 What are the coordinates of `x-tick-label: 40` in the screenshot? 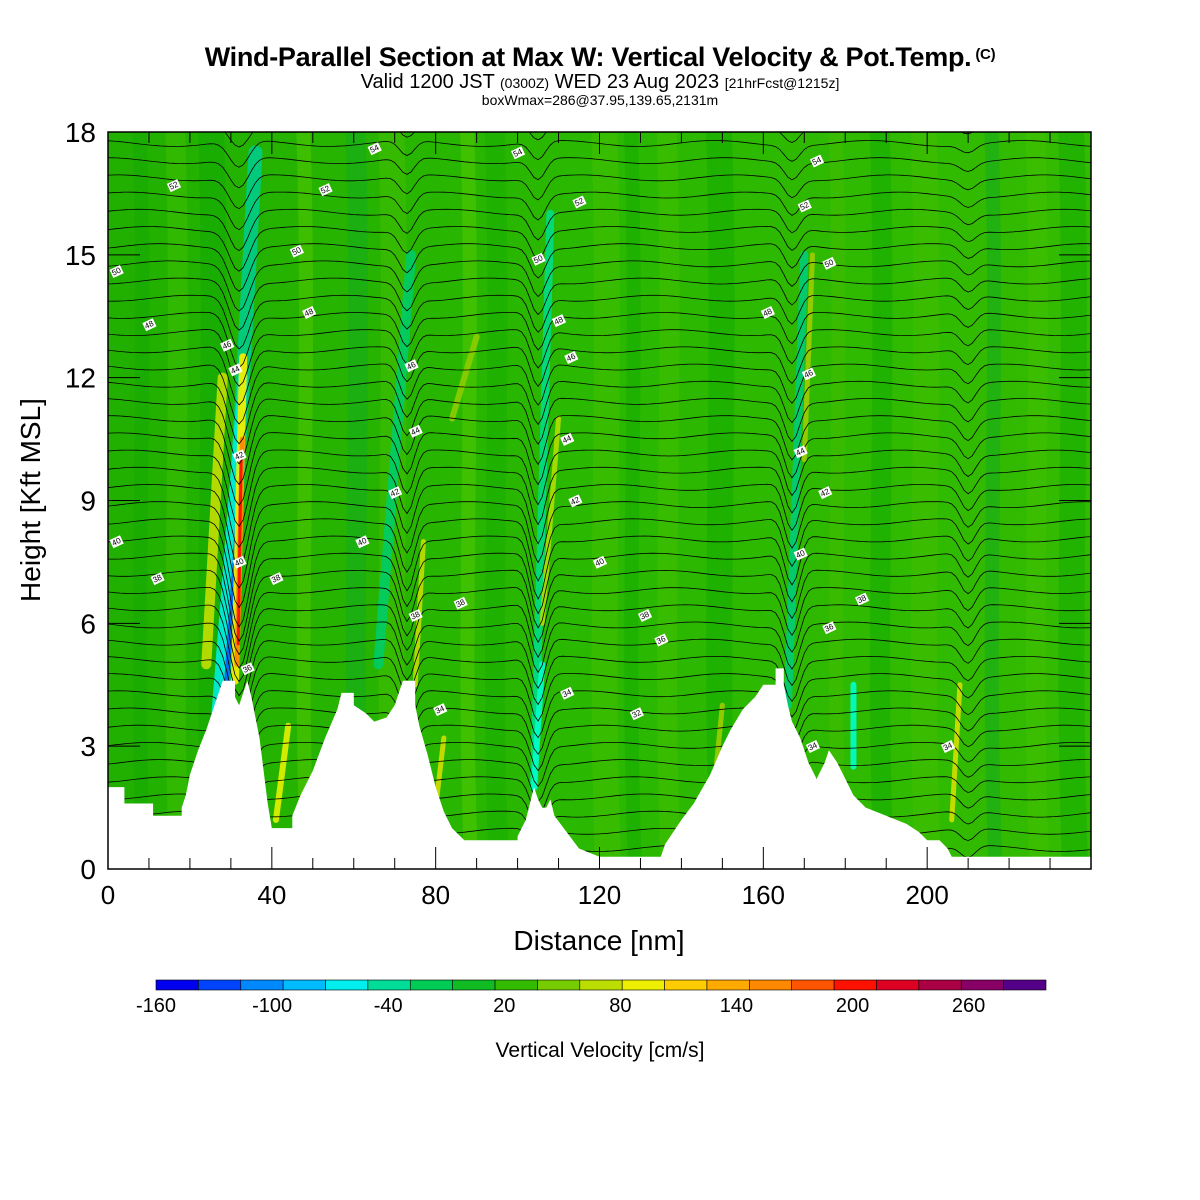 It's located at (271, 895).